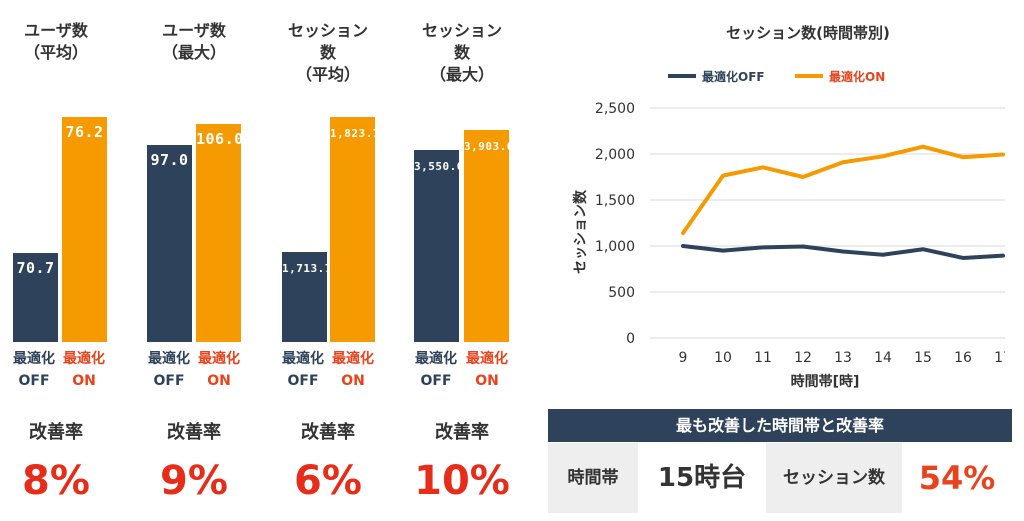 The width and height of the screenshot is (1024, 521). What do you see at coordinates (630, 339) in the screenshot?
I see `y-tick-label: 0` at bounding box center [630, 339].